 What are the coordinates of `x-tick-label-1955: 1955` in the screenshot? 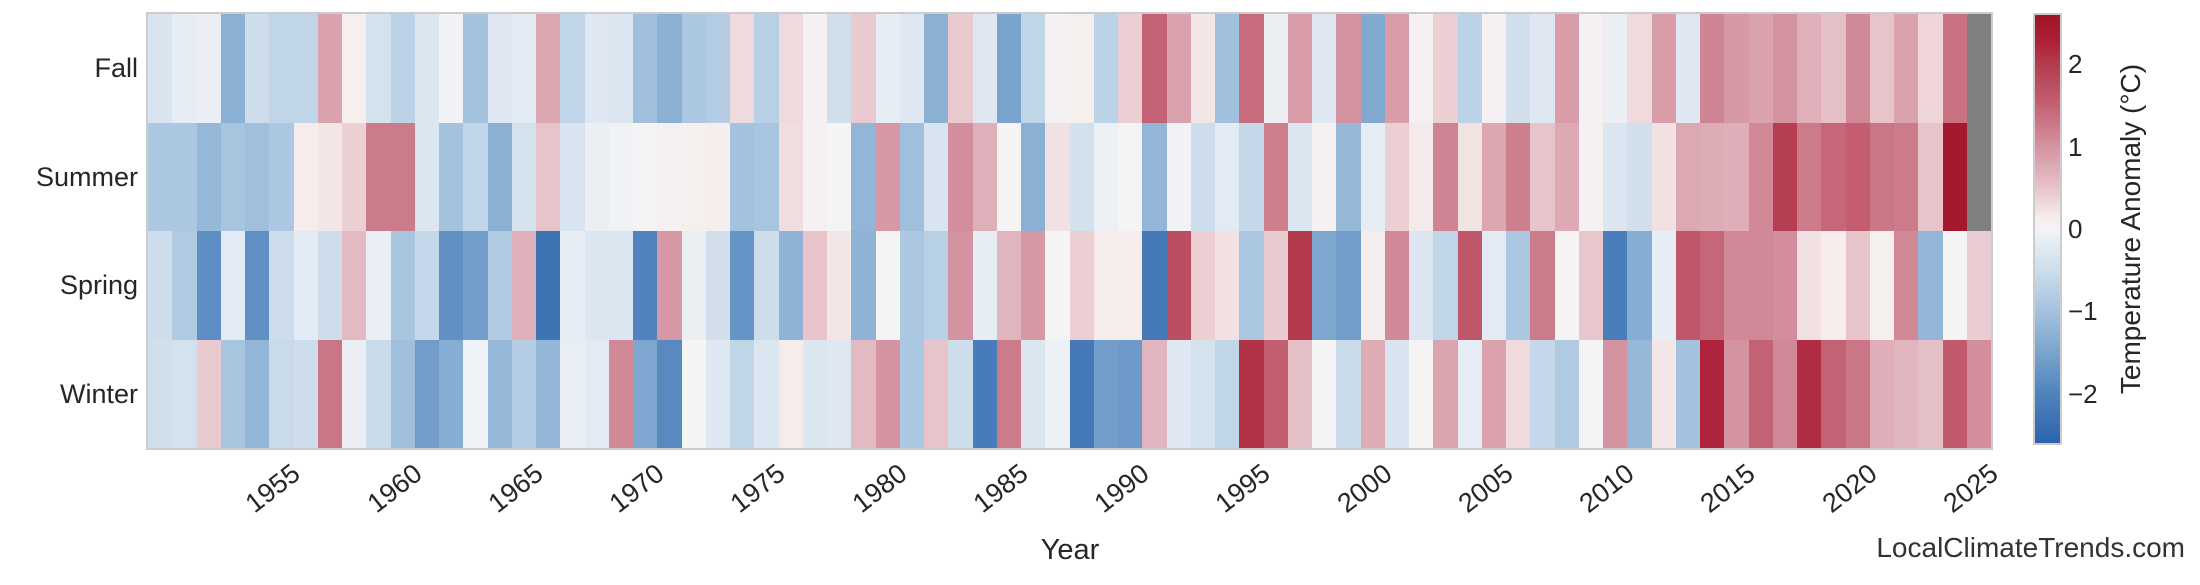 It's located at (273, 488).